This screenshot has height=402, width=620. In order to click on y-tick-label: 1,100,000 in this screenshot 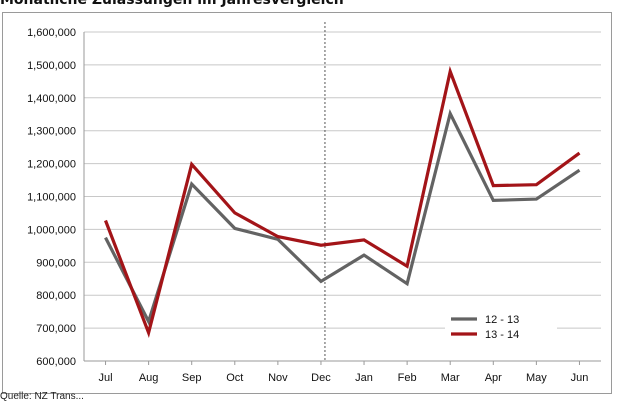, I will do `click(51, 198)`.